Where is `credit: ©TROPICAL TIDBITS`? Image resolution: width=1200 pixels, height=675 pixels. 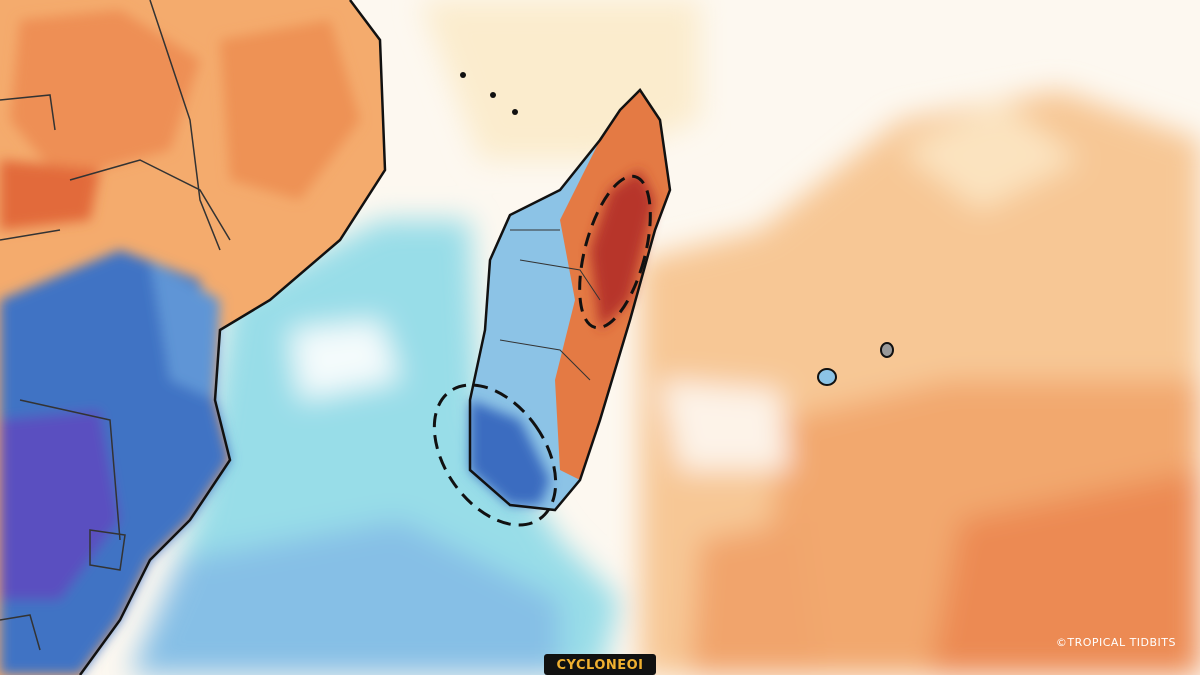
credit: ©TROPICAL TIDBITS is located at coordinates (1116, 642).